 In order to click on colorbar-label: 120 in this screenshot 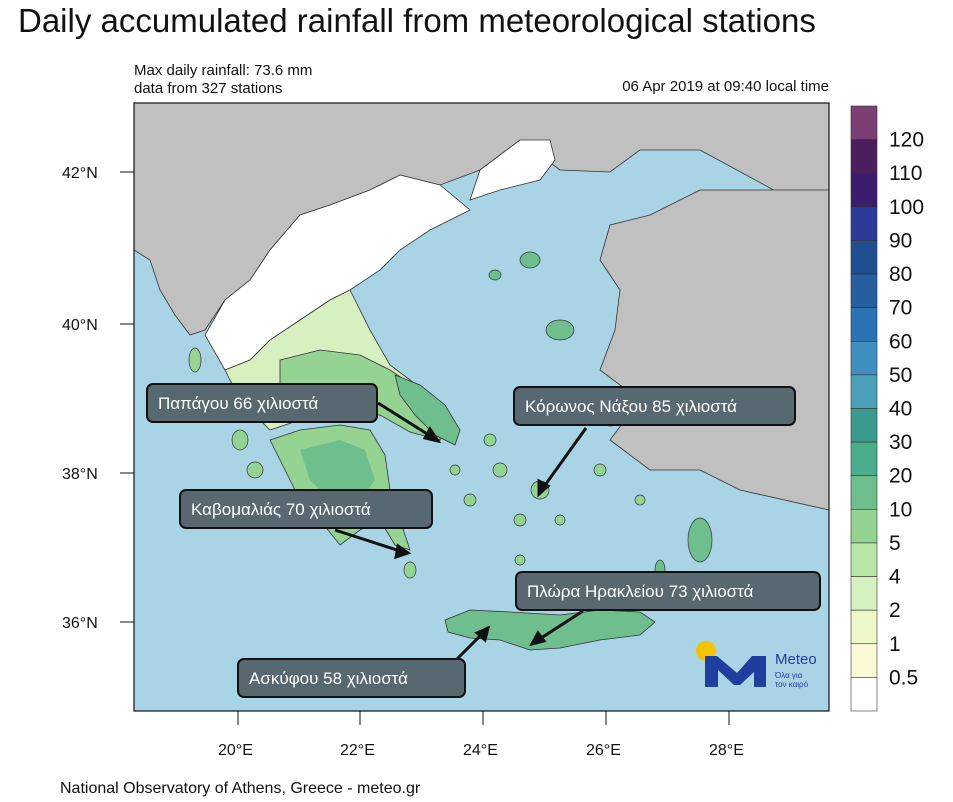, I will do `click(906, 140)`.